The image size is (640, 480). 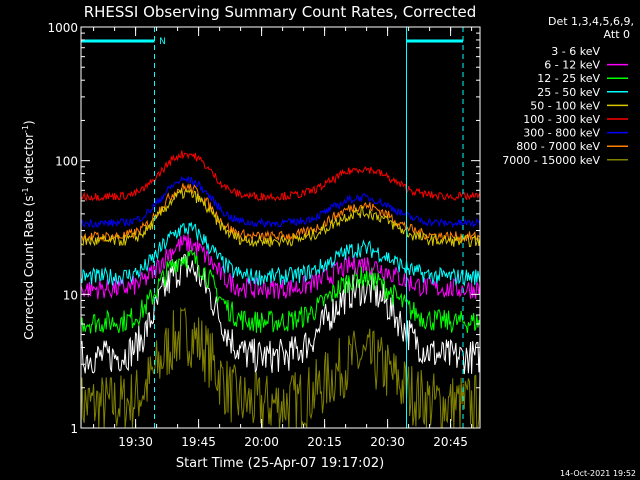 I want to click on legend-label-2: 12 - 25 keV, so click(x=568, y=78).